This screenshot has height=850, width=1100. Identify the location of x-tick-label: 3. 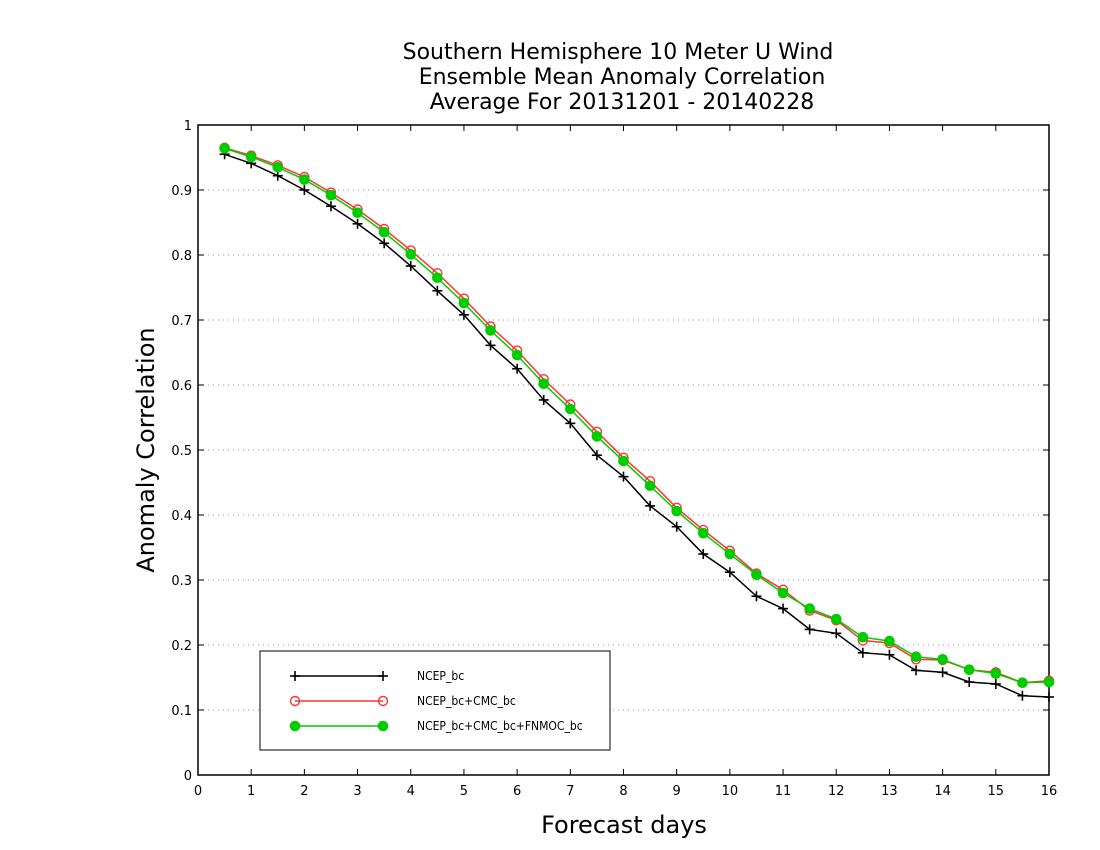
(357, 791).